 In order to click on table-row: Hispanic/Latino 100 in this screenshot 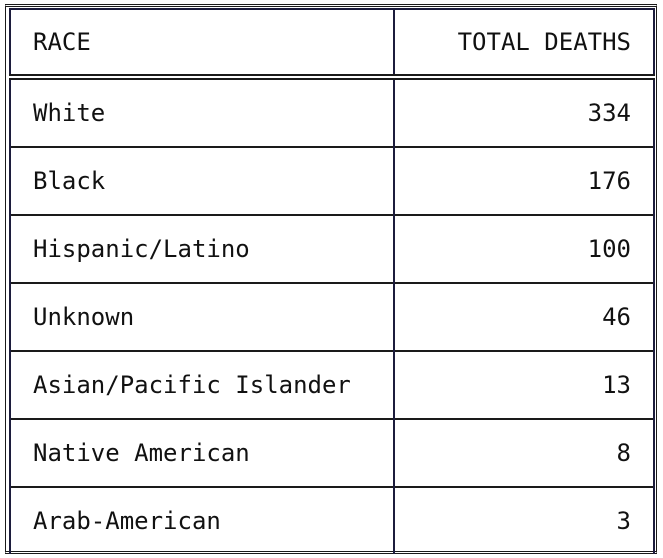, I will do `click(332, 249)`.